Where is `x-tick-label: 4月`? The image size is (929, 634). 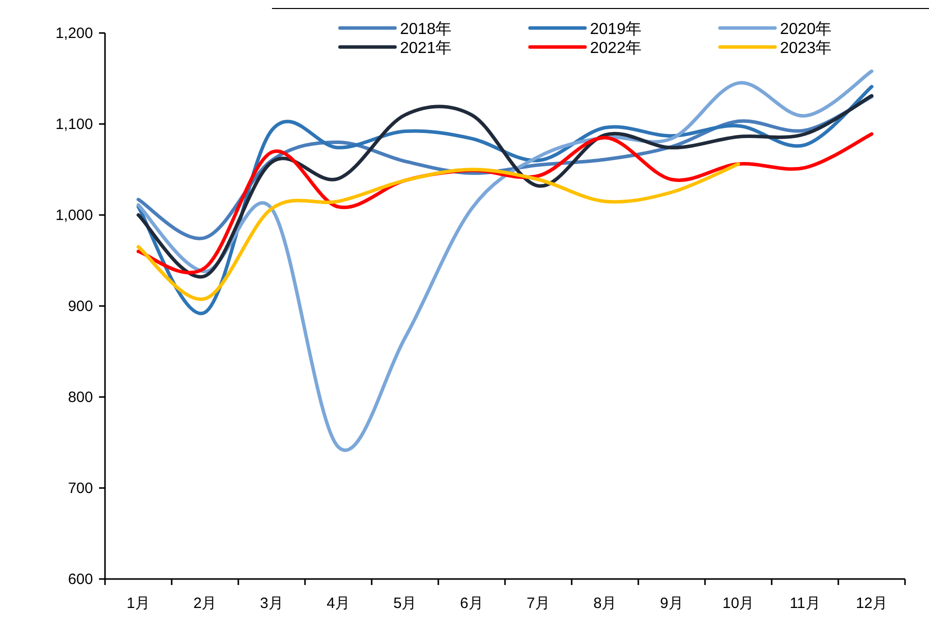
x-tick-label: 4月 is located at coordinates (338, 603).